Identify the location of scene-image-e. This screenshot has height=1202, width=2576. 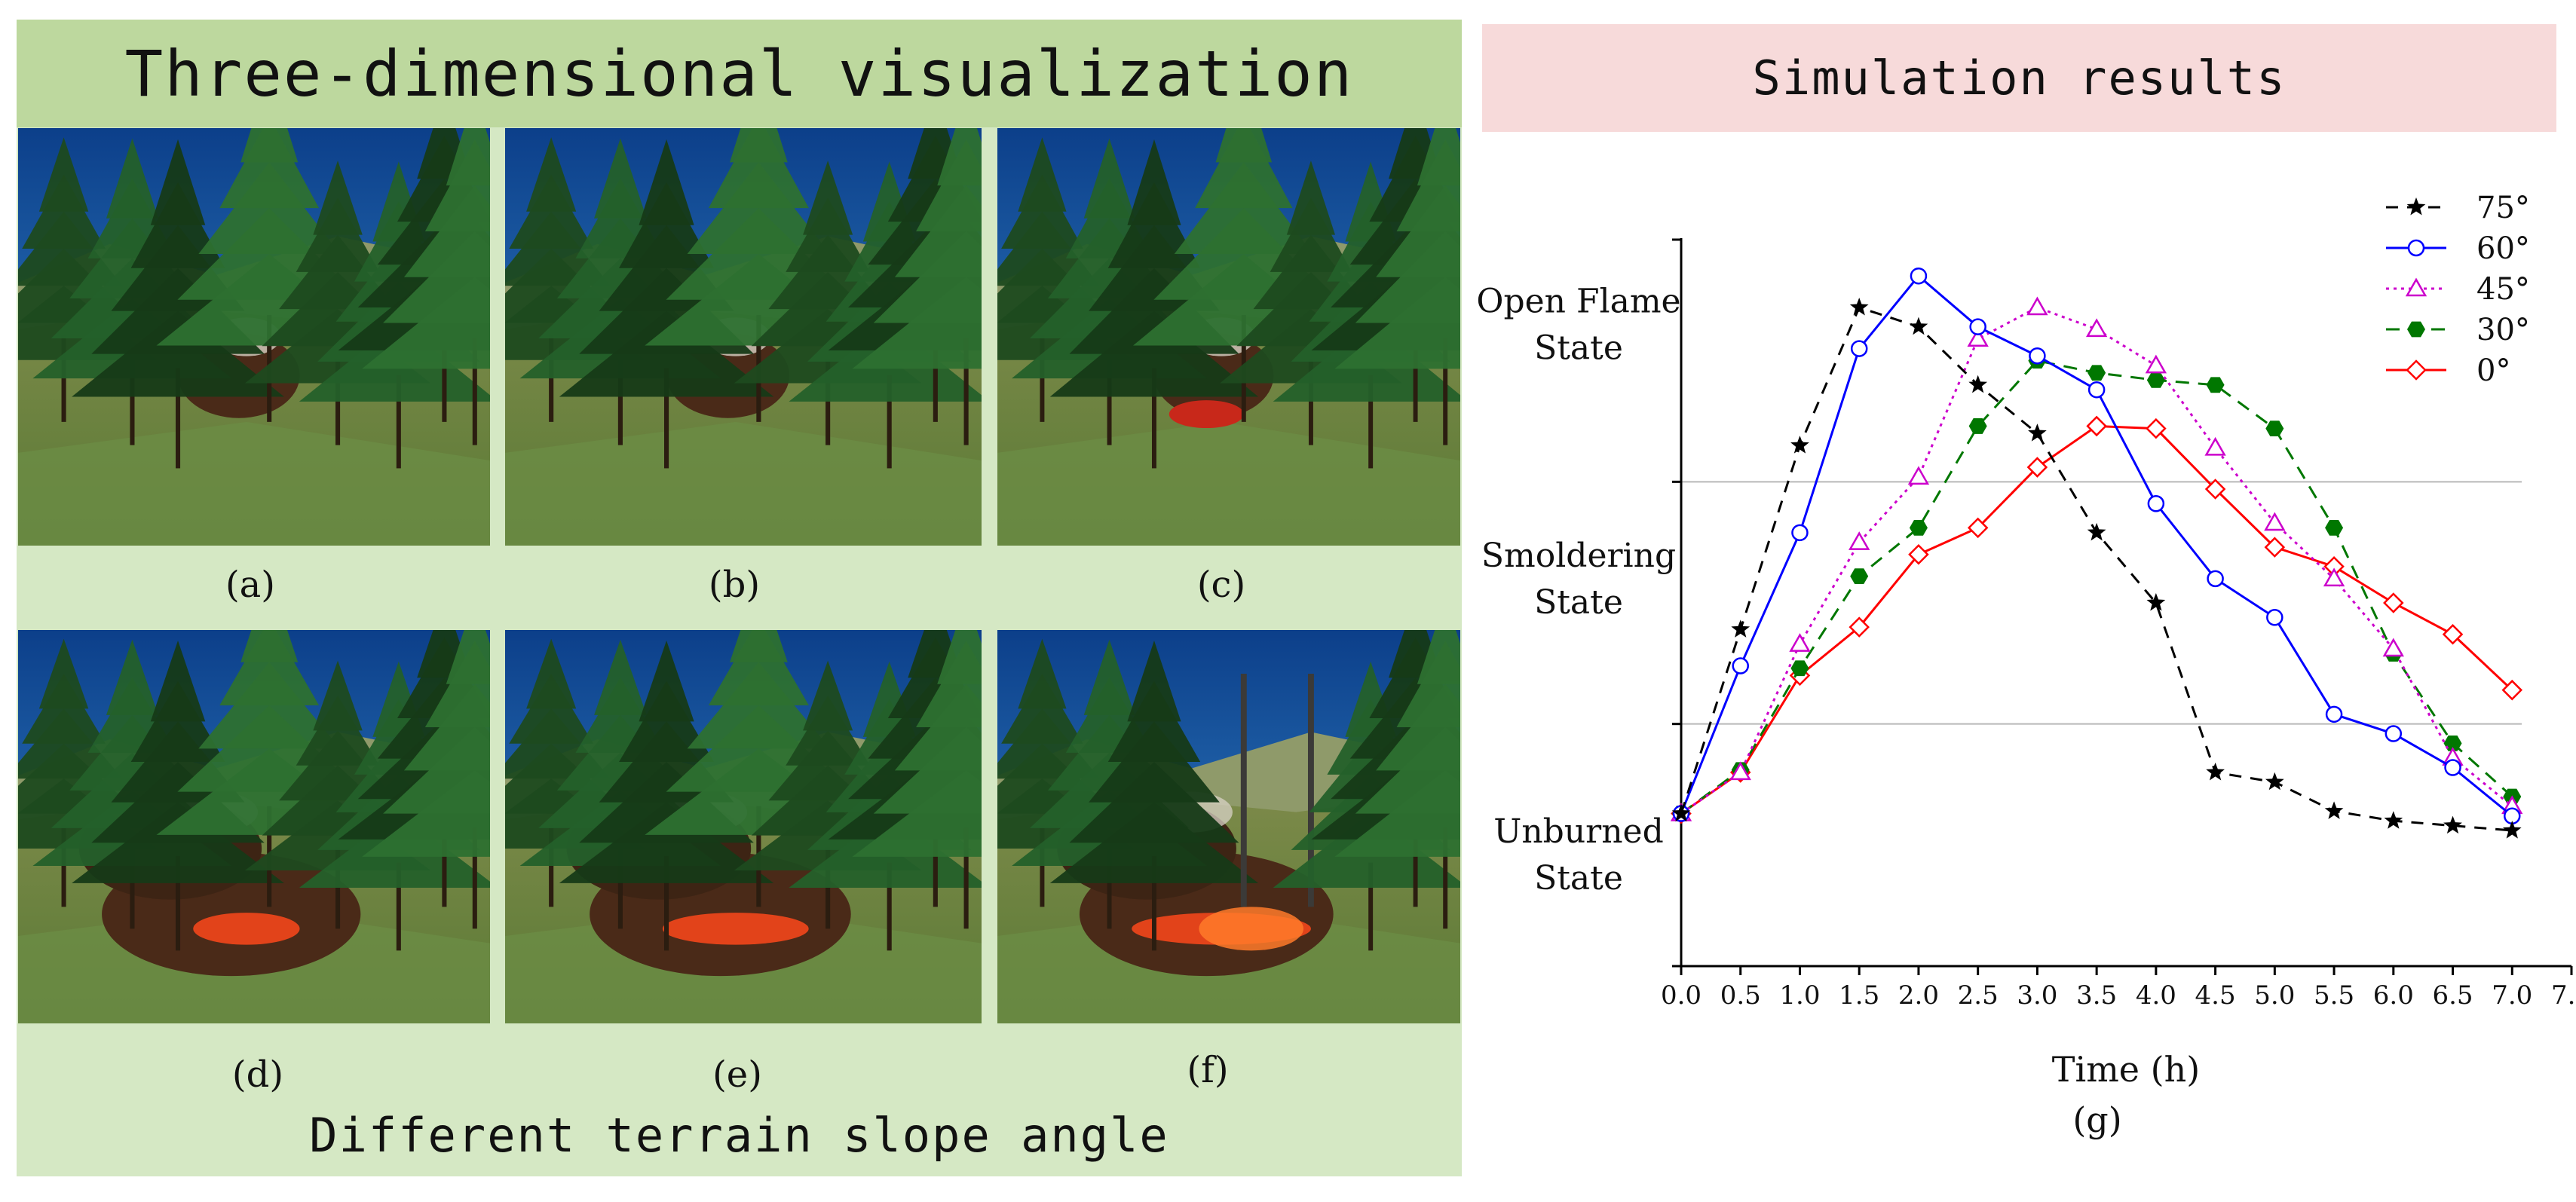
(743, 826).